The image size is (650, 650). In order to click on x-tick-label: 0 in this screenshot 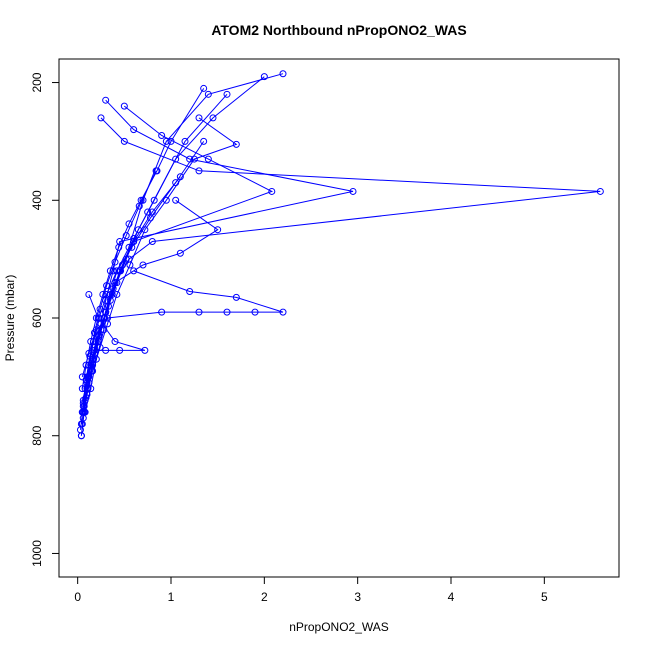, I will do `click(77, 597)`.